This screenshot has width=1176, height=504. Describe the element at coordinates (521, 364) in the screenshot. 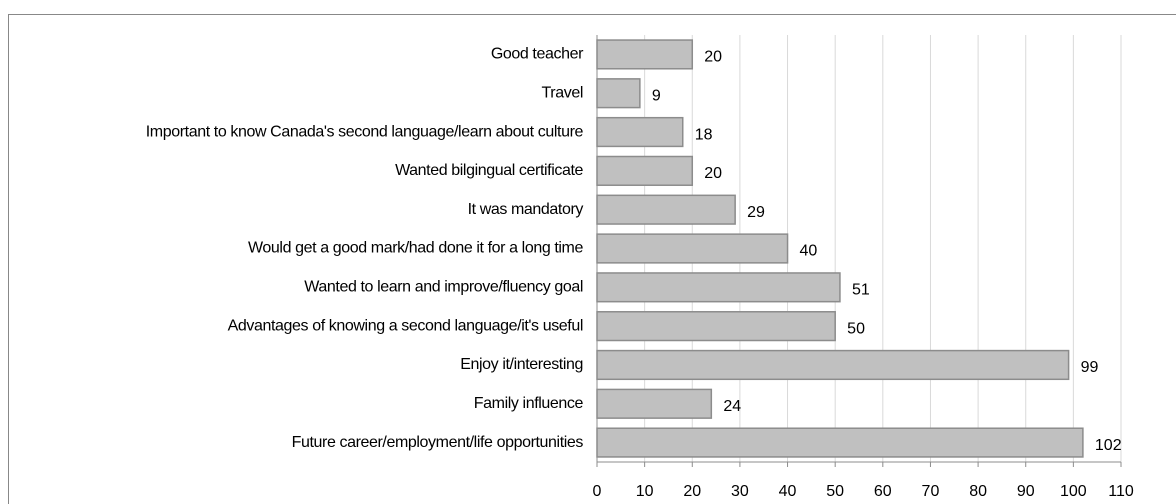

I see `y-tick-label: Enjoy it/interesting` at that location.